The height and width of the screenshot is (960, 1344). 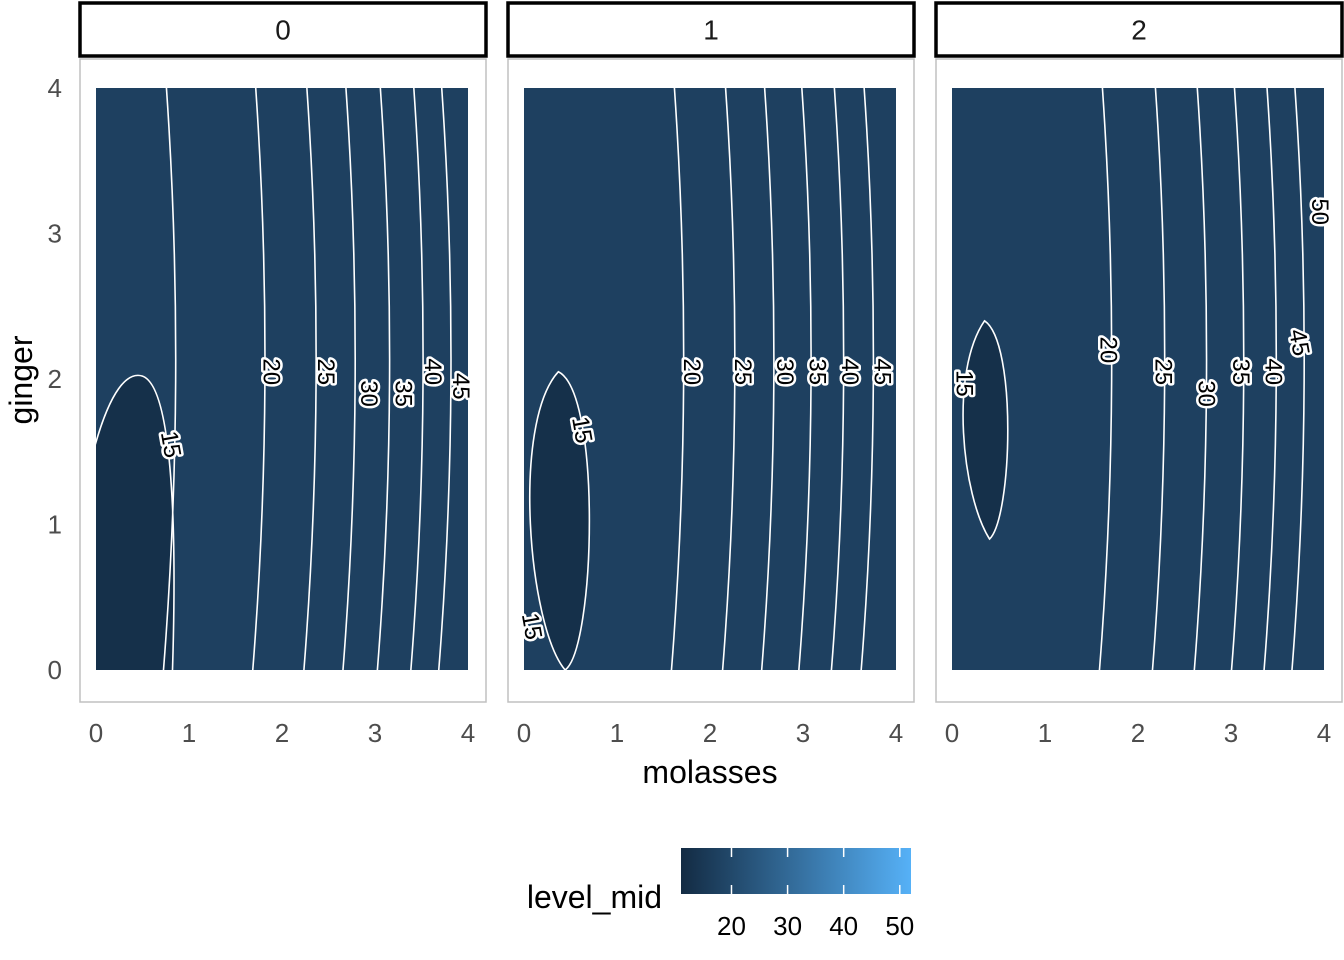 I want to click on x-axis-title: molasses, so click(x=709, y=772).